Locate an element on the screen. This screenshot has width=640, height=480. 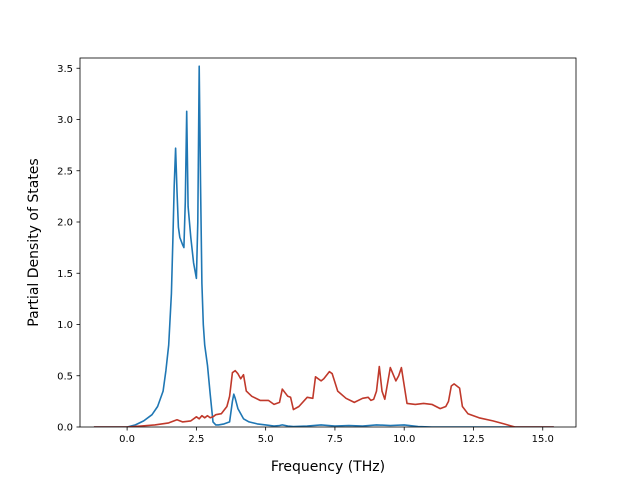
y-tick-label: 0.5 is located at coordinates (65, 376).